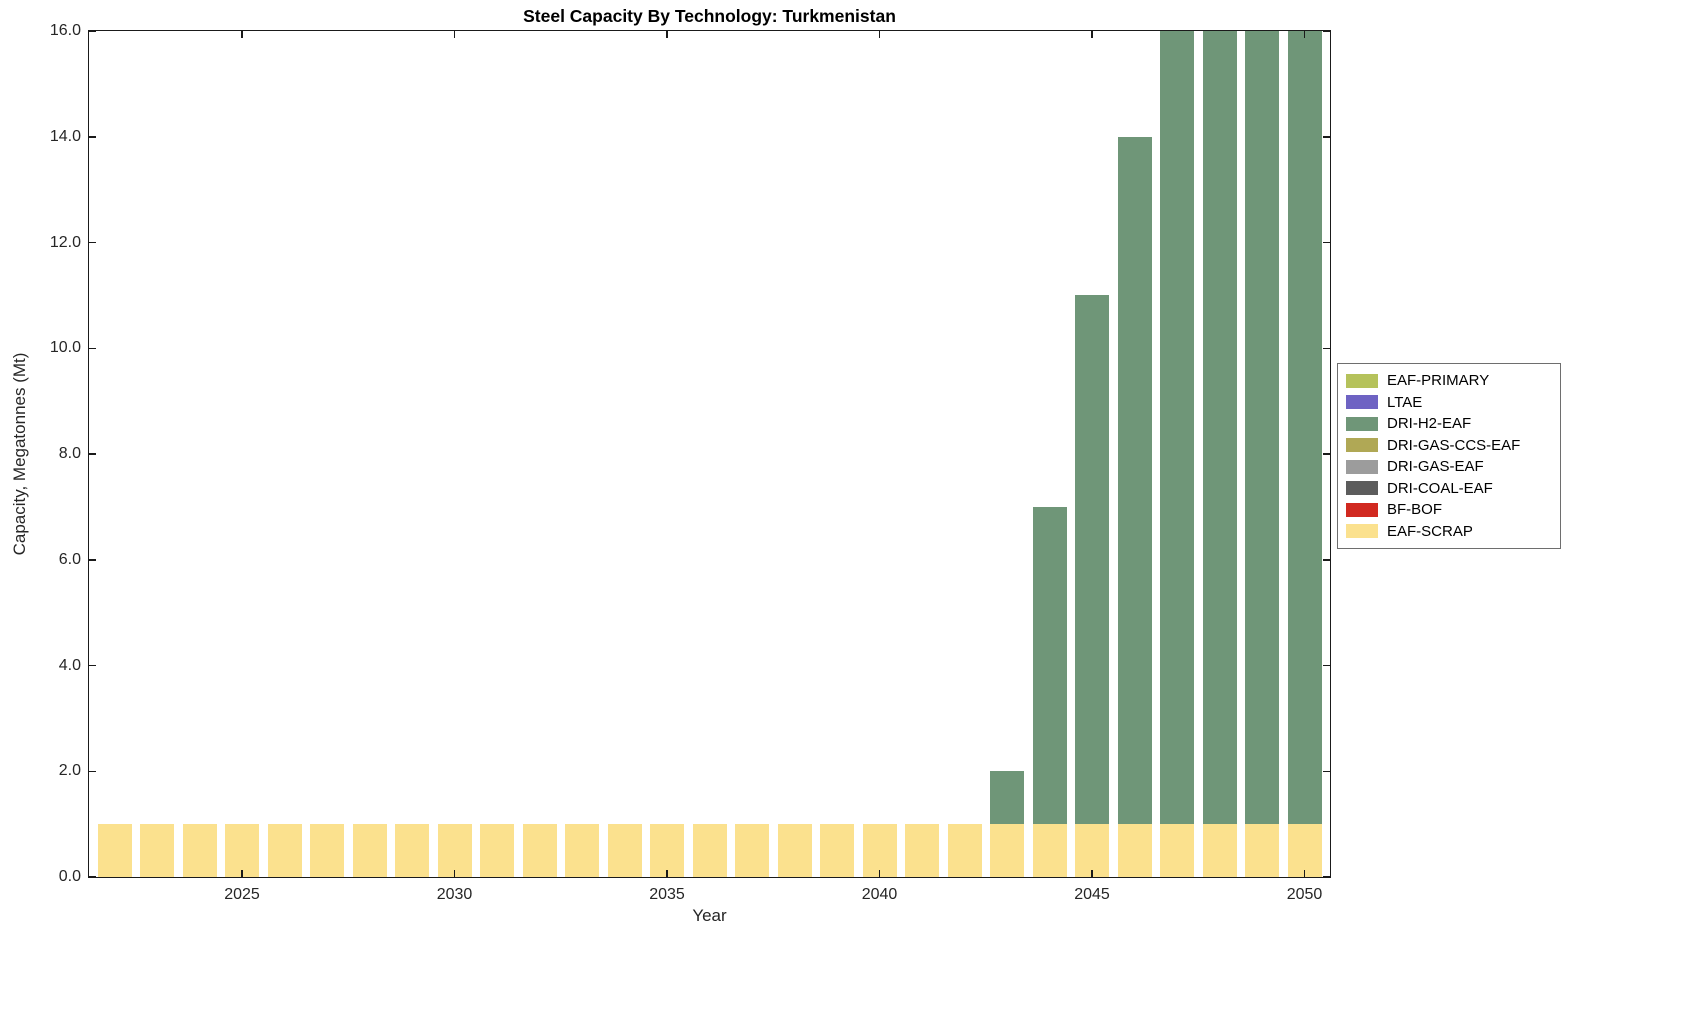 The width and height of the screenshot is (1708, 1021). I want to click on bar-segment-eaf-scrap-2034, so click(624, 850).